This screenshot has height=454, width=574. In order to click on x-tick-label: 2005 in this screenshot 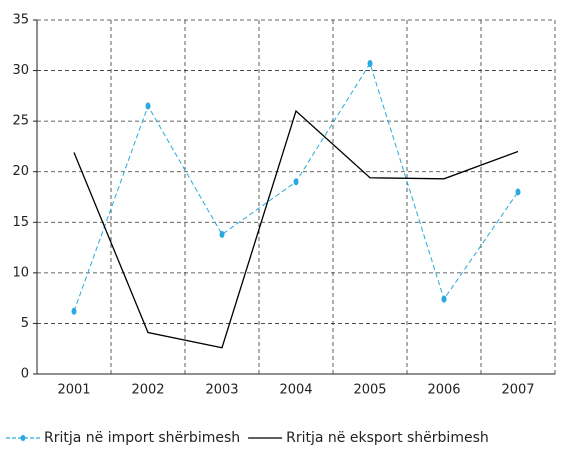, I will do `click(369, 390)`.